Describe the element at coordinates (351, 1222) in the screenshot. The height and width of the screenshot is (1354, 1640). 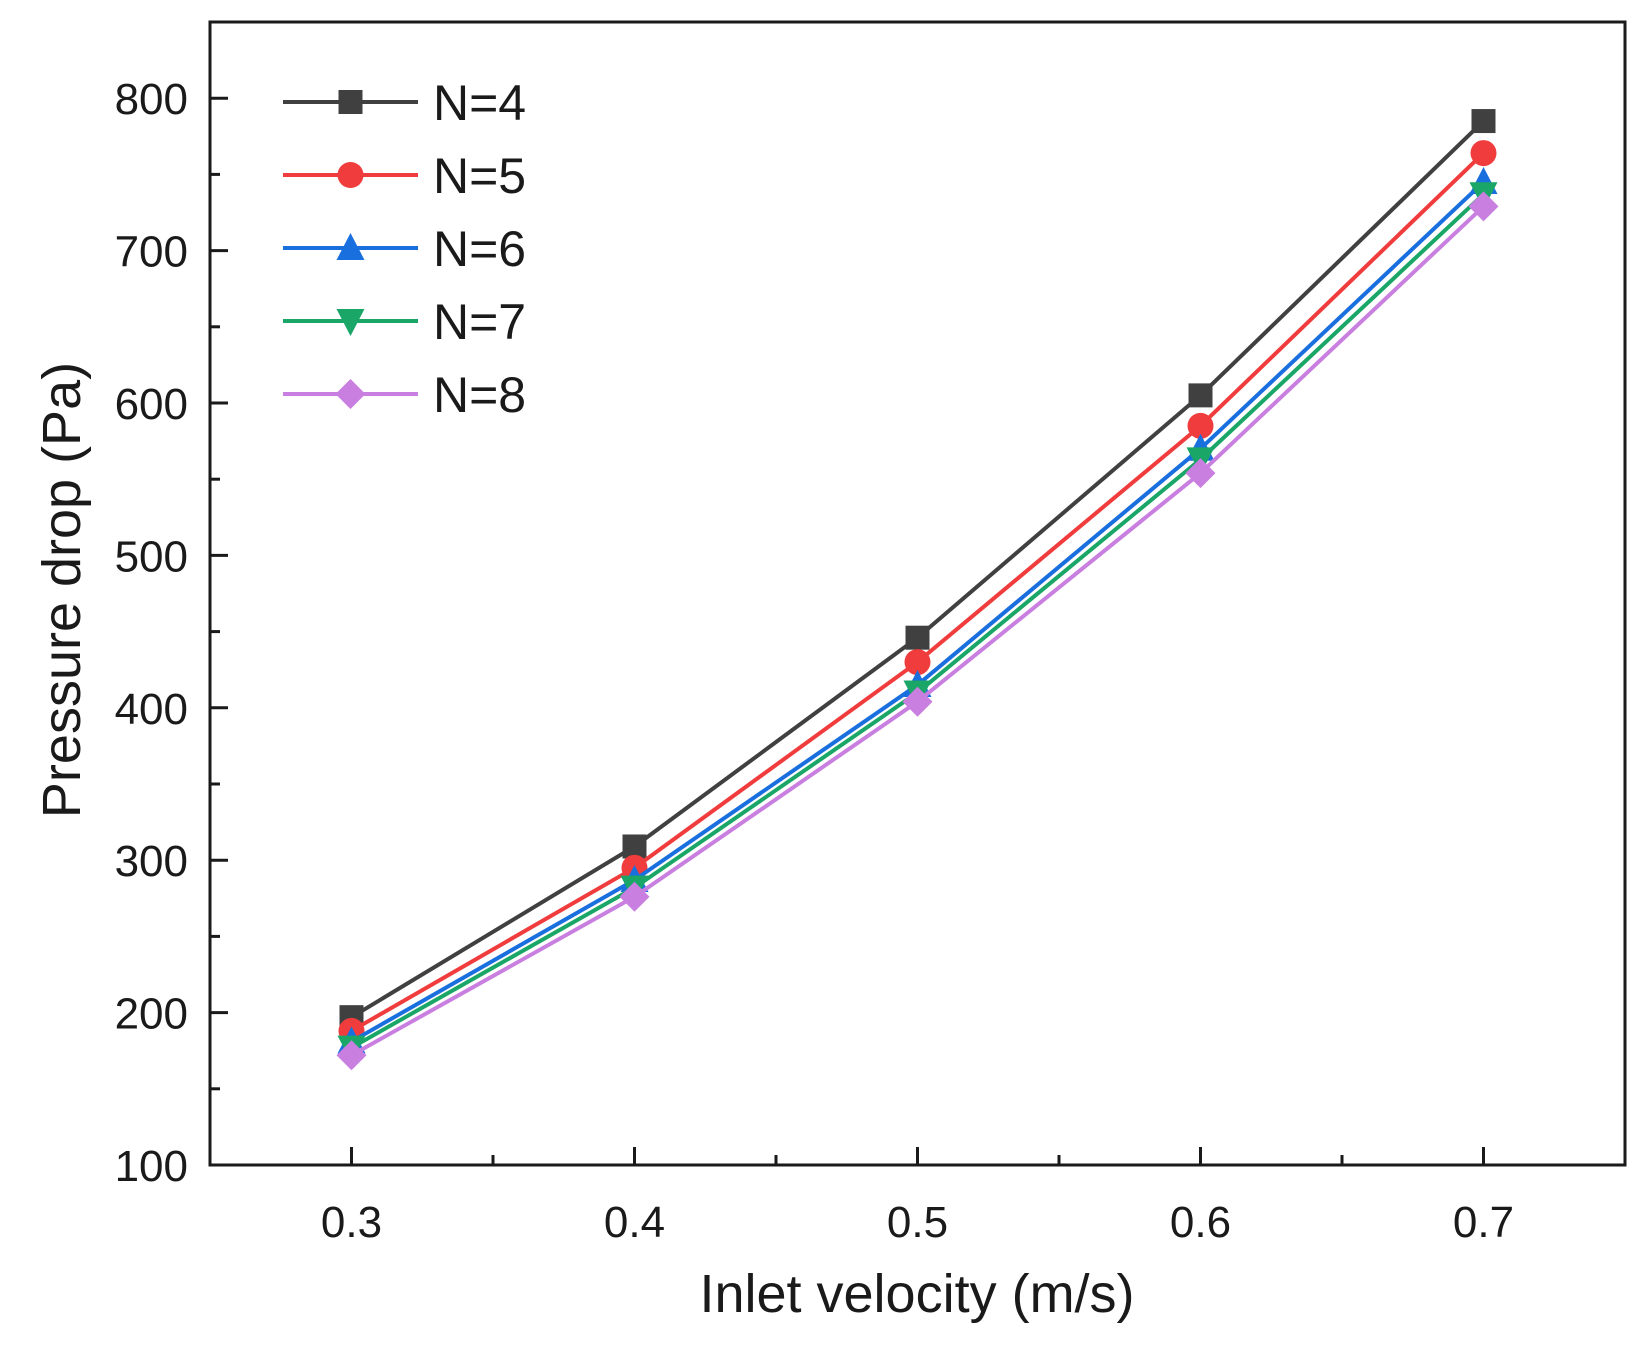
I see `x-tick-label: 0.3` at that location.